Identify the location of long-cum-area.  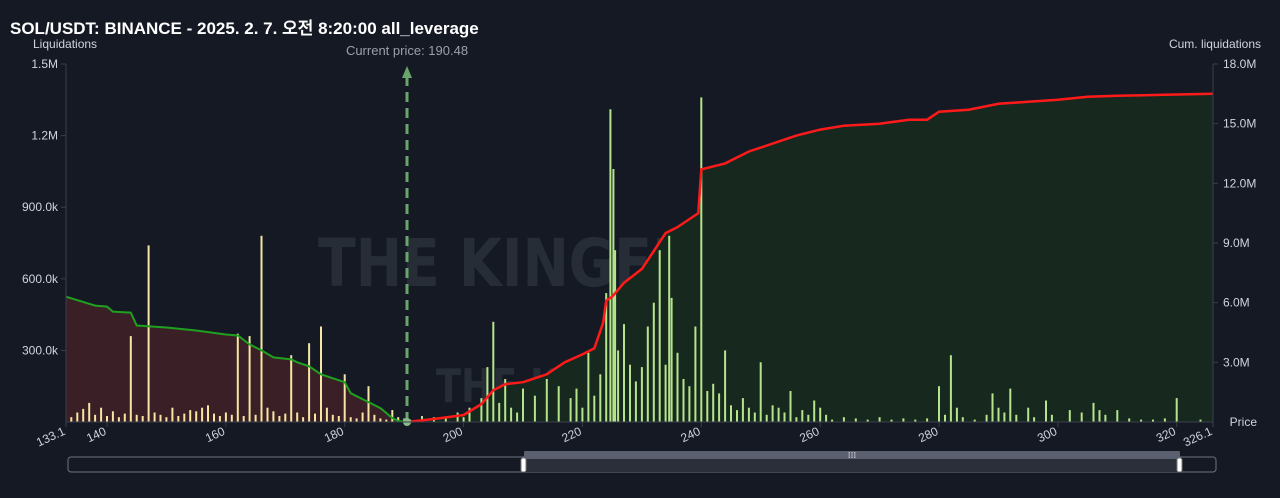
(237, 359).